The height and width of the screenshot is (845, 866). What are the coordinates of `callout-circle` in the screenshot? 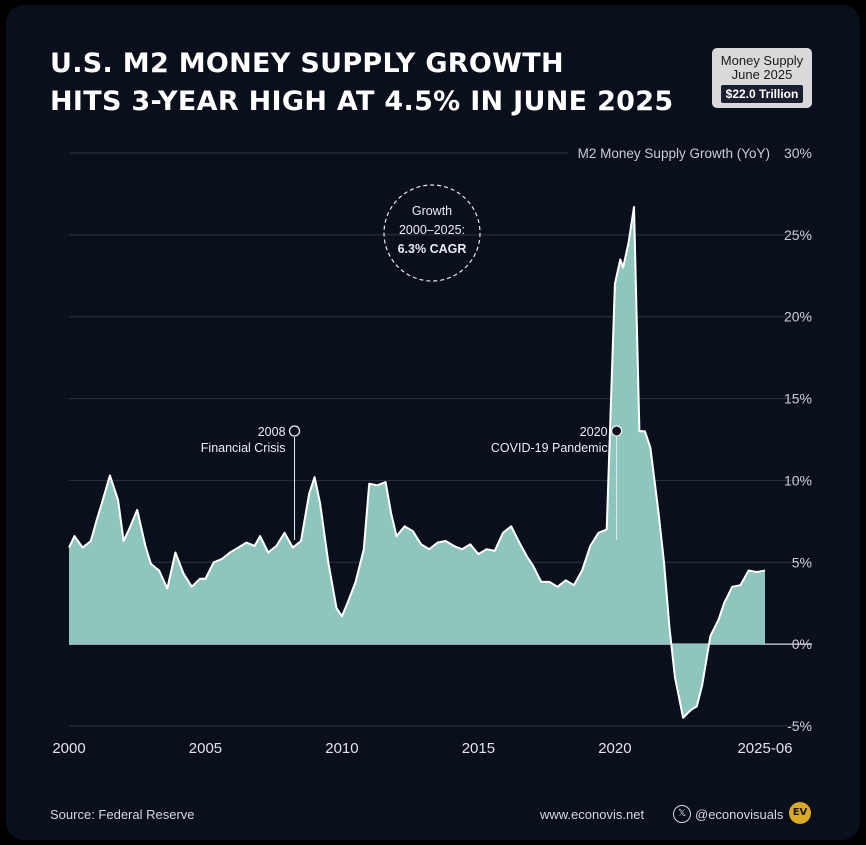 It's located at (432, 233).